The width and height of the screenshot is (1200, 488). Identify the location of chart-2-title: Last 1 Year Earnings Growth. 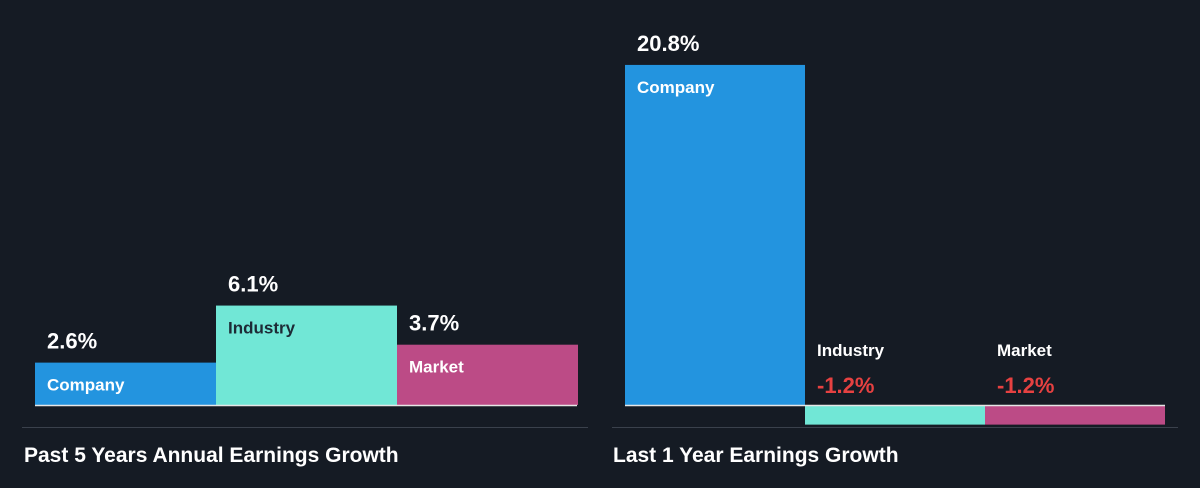
(756, 455).